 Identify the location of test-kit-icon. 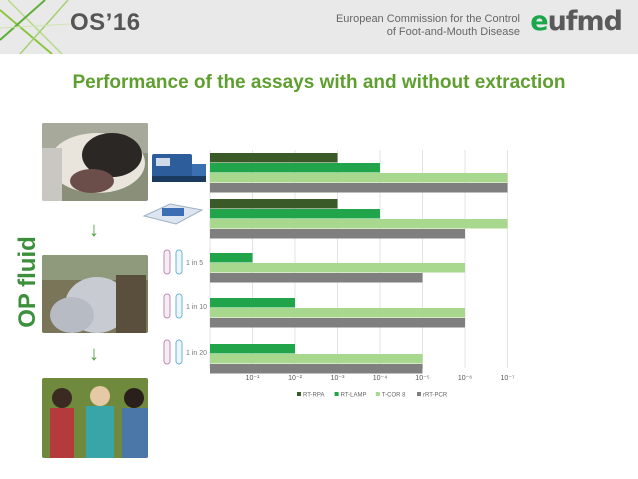
(173, 214).